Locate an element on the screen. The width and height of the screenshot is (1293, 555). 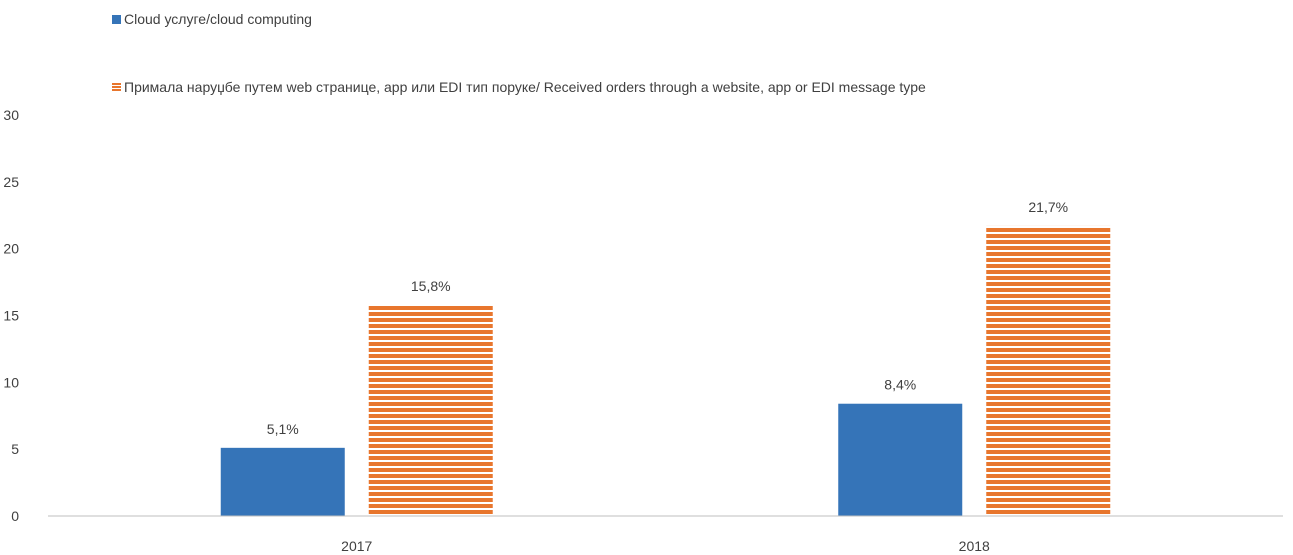
x-axis: 2017 2018 is located at coordinates (665, 534).